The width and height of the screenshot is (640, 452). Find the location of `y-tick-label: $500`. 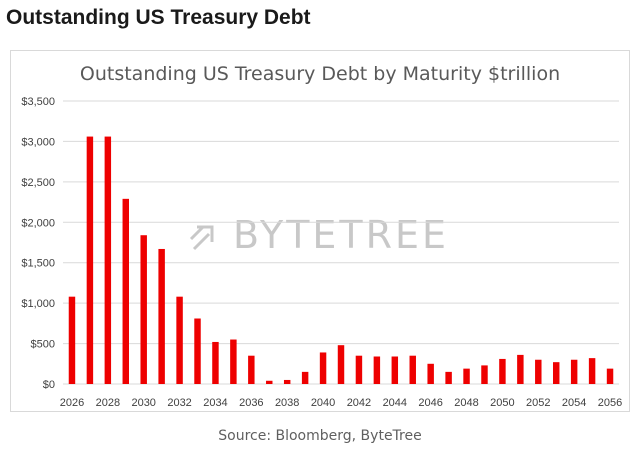

y-tick-label: $500 is located at coordinates (43, 345).